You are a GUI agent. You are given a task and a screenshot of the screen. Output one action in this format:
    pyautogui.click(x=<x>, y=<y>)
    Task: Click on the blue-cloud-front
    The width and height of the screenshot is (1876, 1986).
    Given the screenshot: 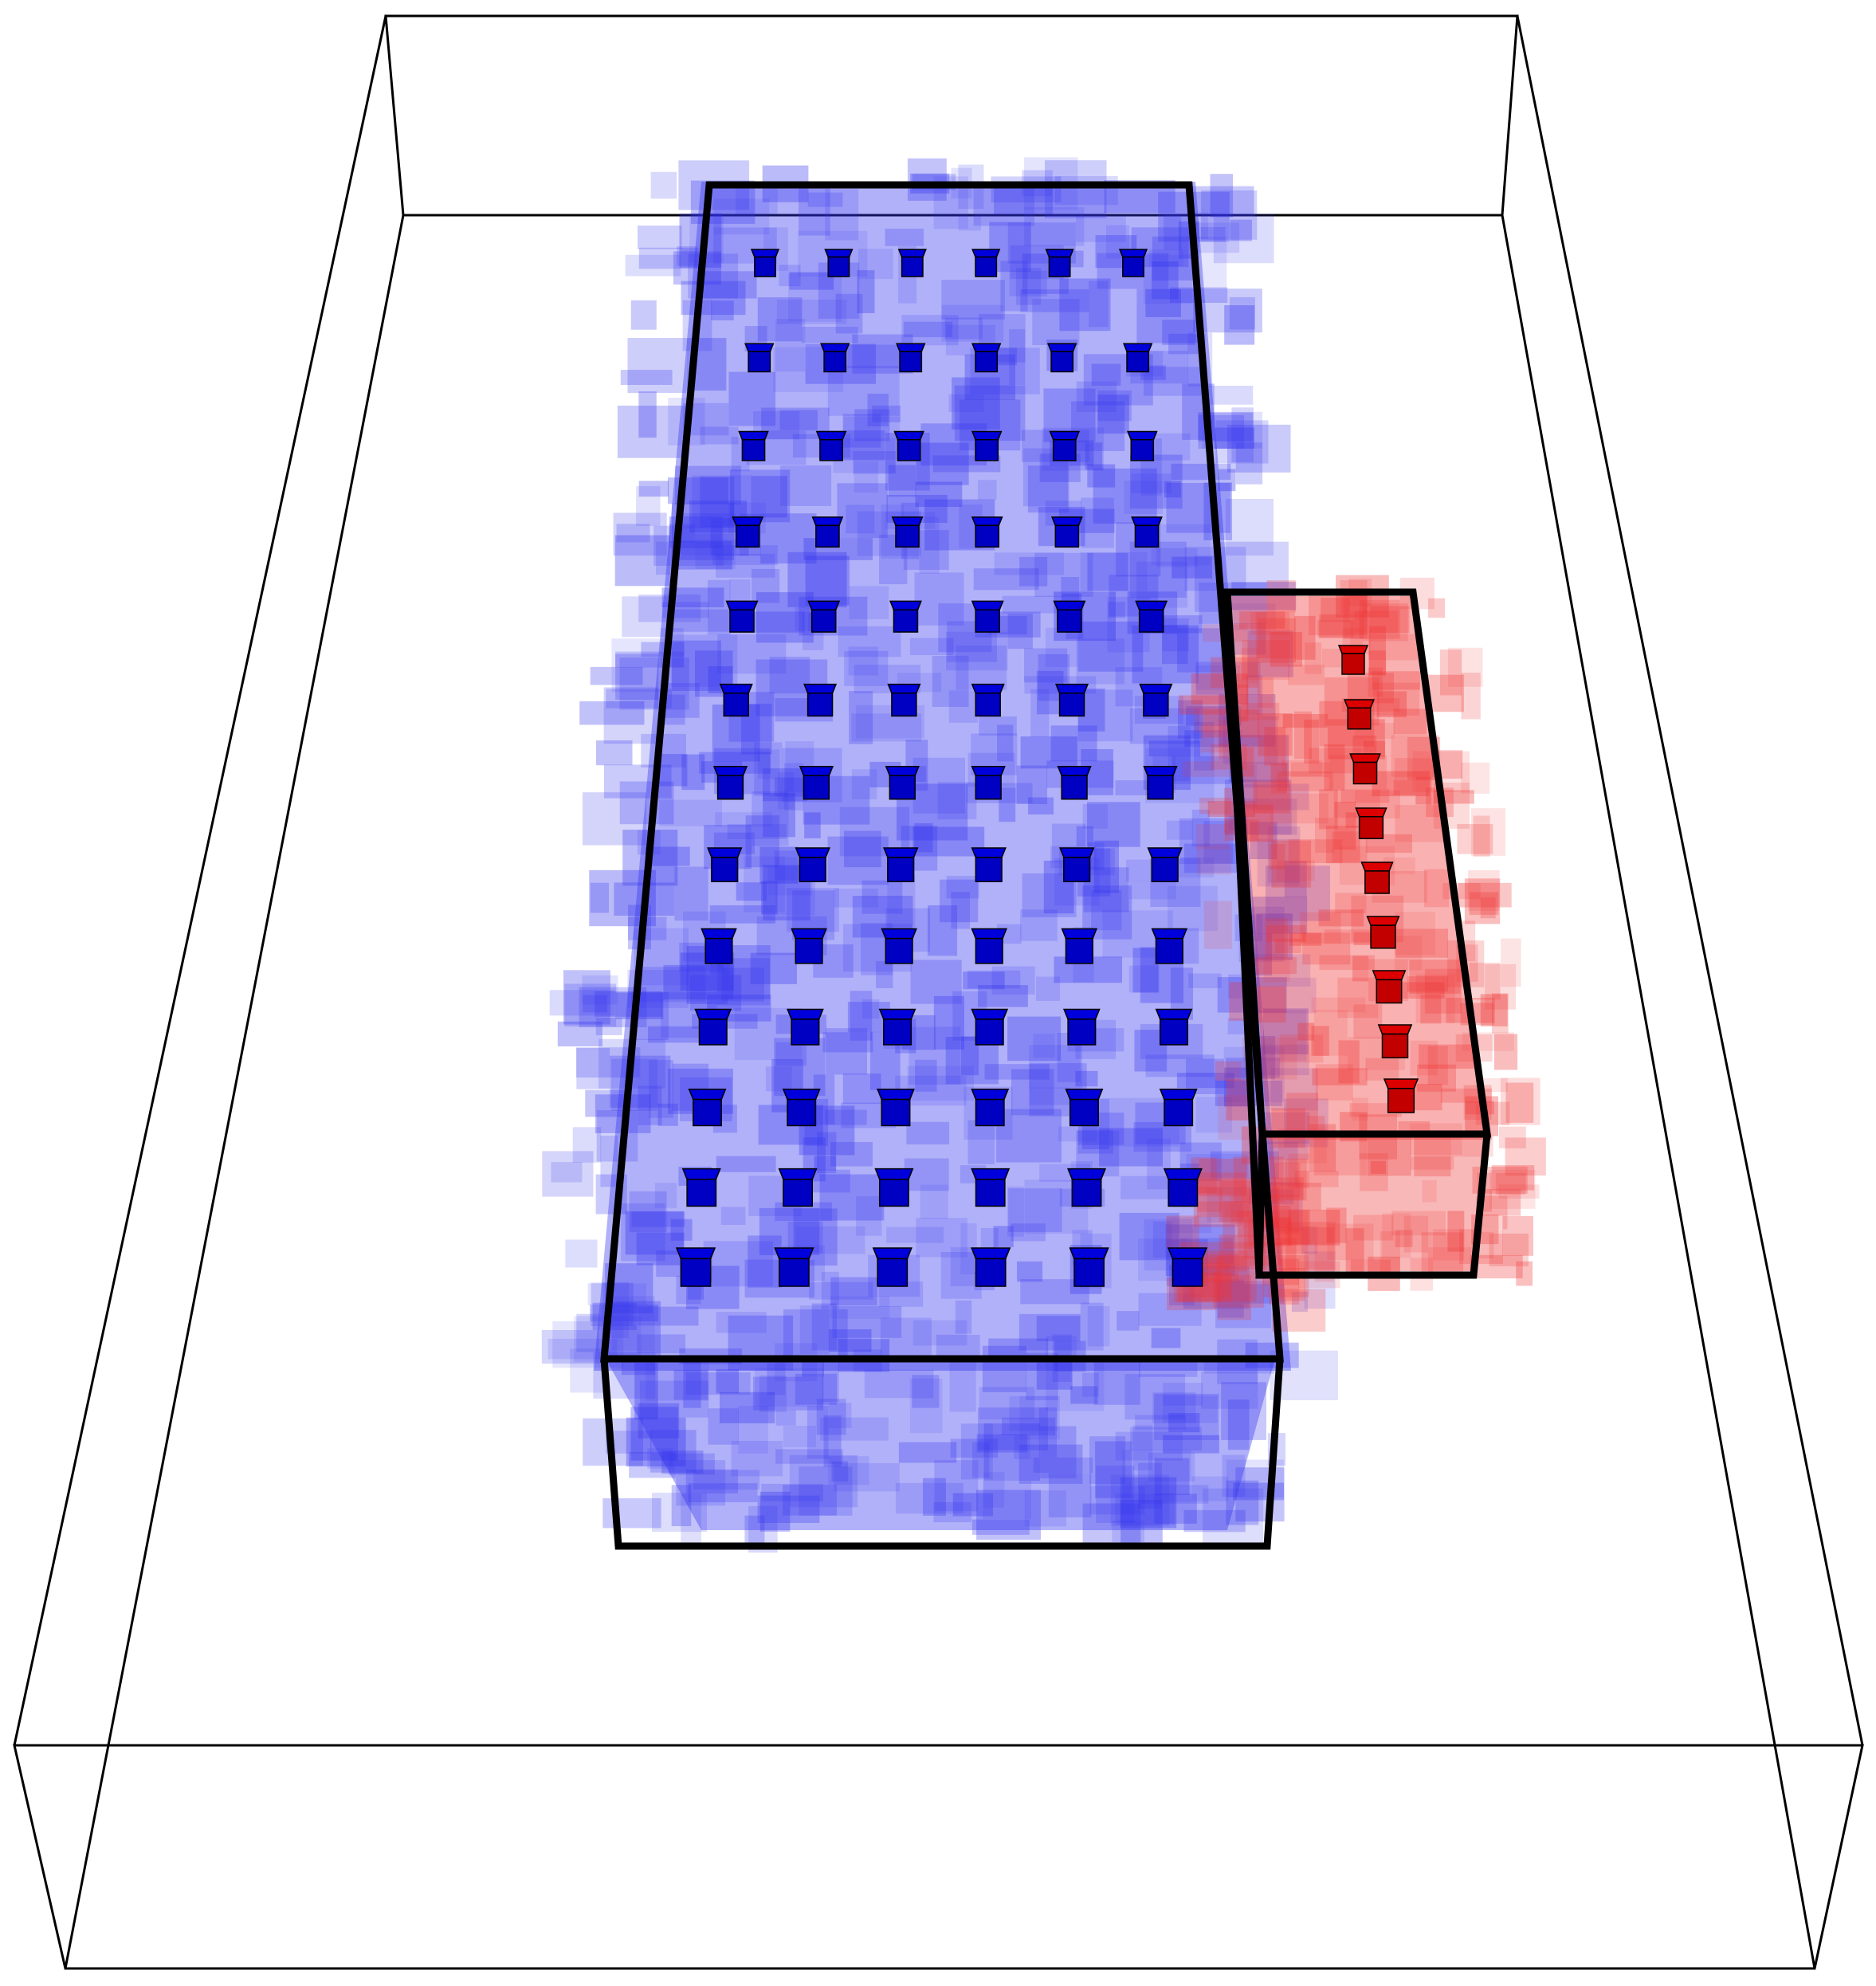 What is the action you would take?
    pyautogui.click(x=940, y=1444)
    